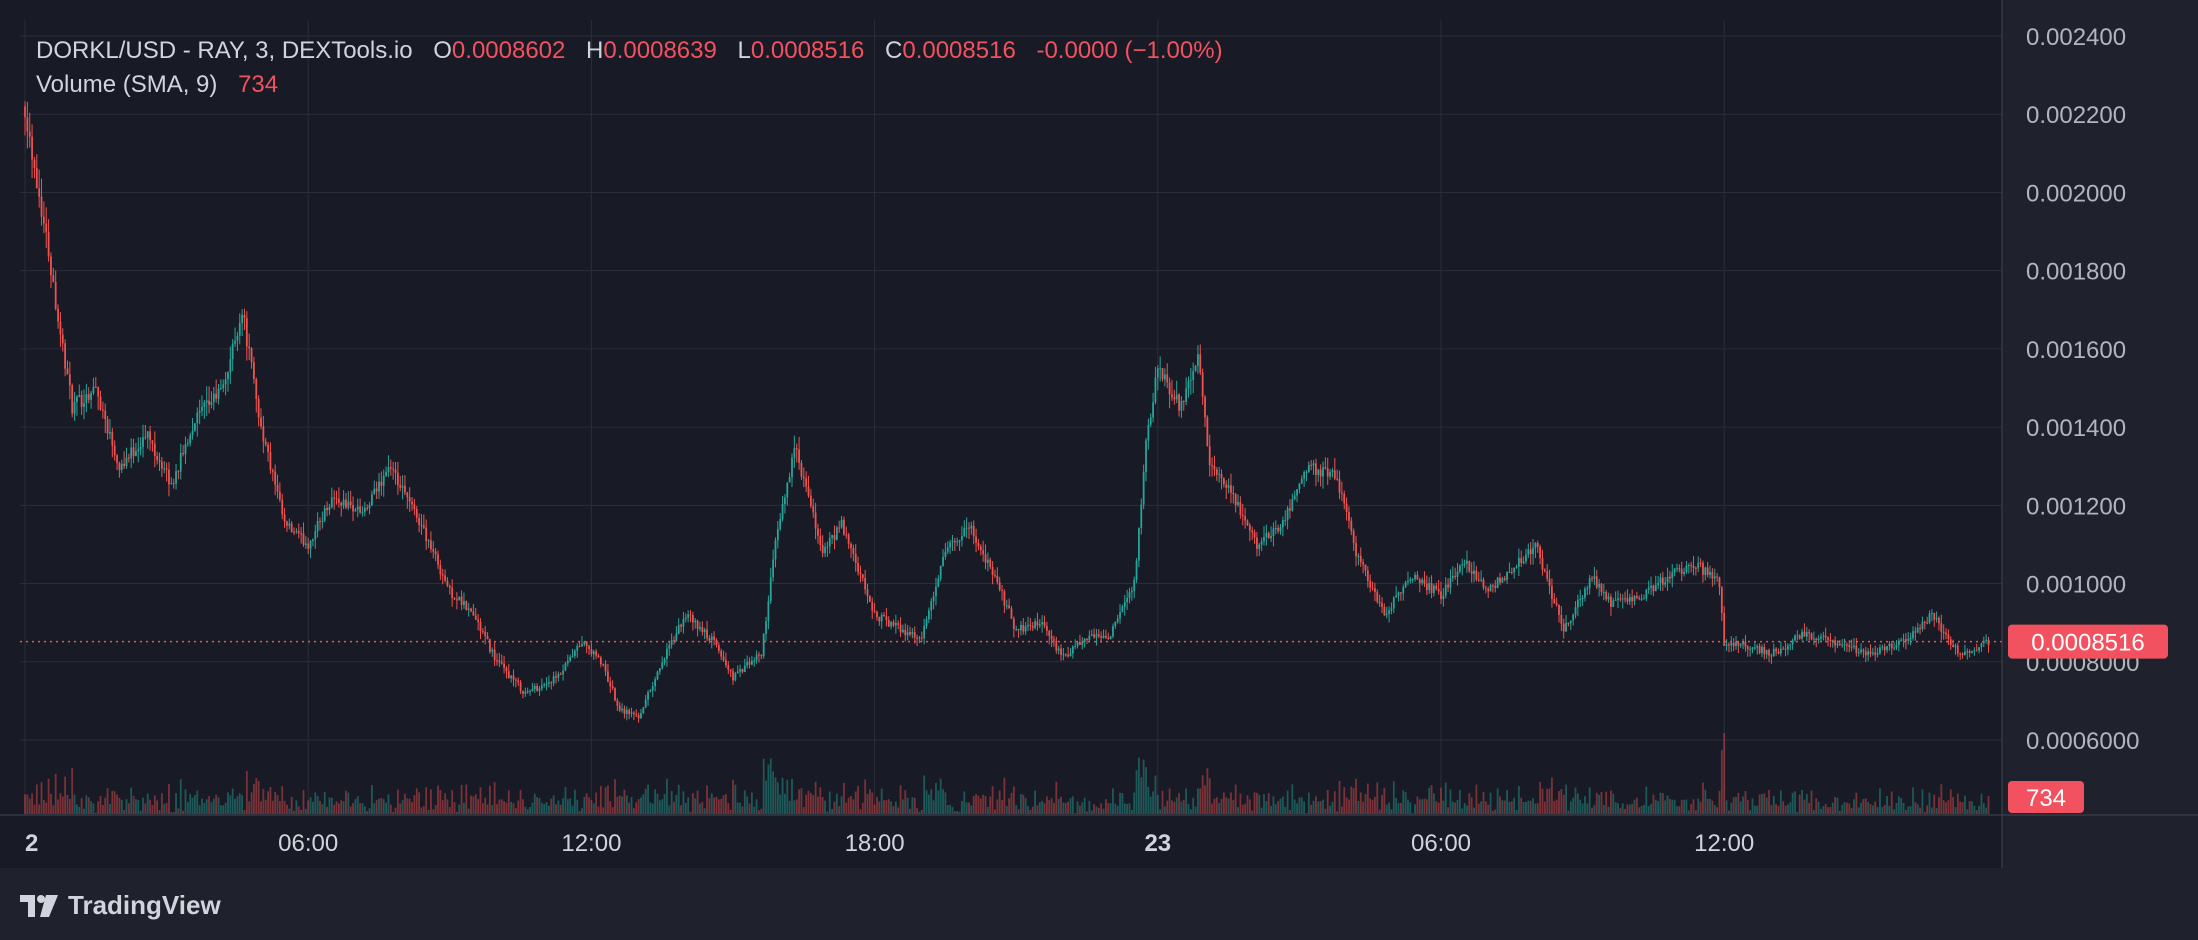 This screenshot has width=2198, height=940. I want to click on time-tick-label: 12:00, so click(1724, 843).